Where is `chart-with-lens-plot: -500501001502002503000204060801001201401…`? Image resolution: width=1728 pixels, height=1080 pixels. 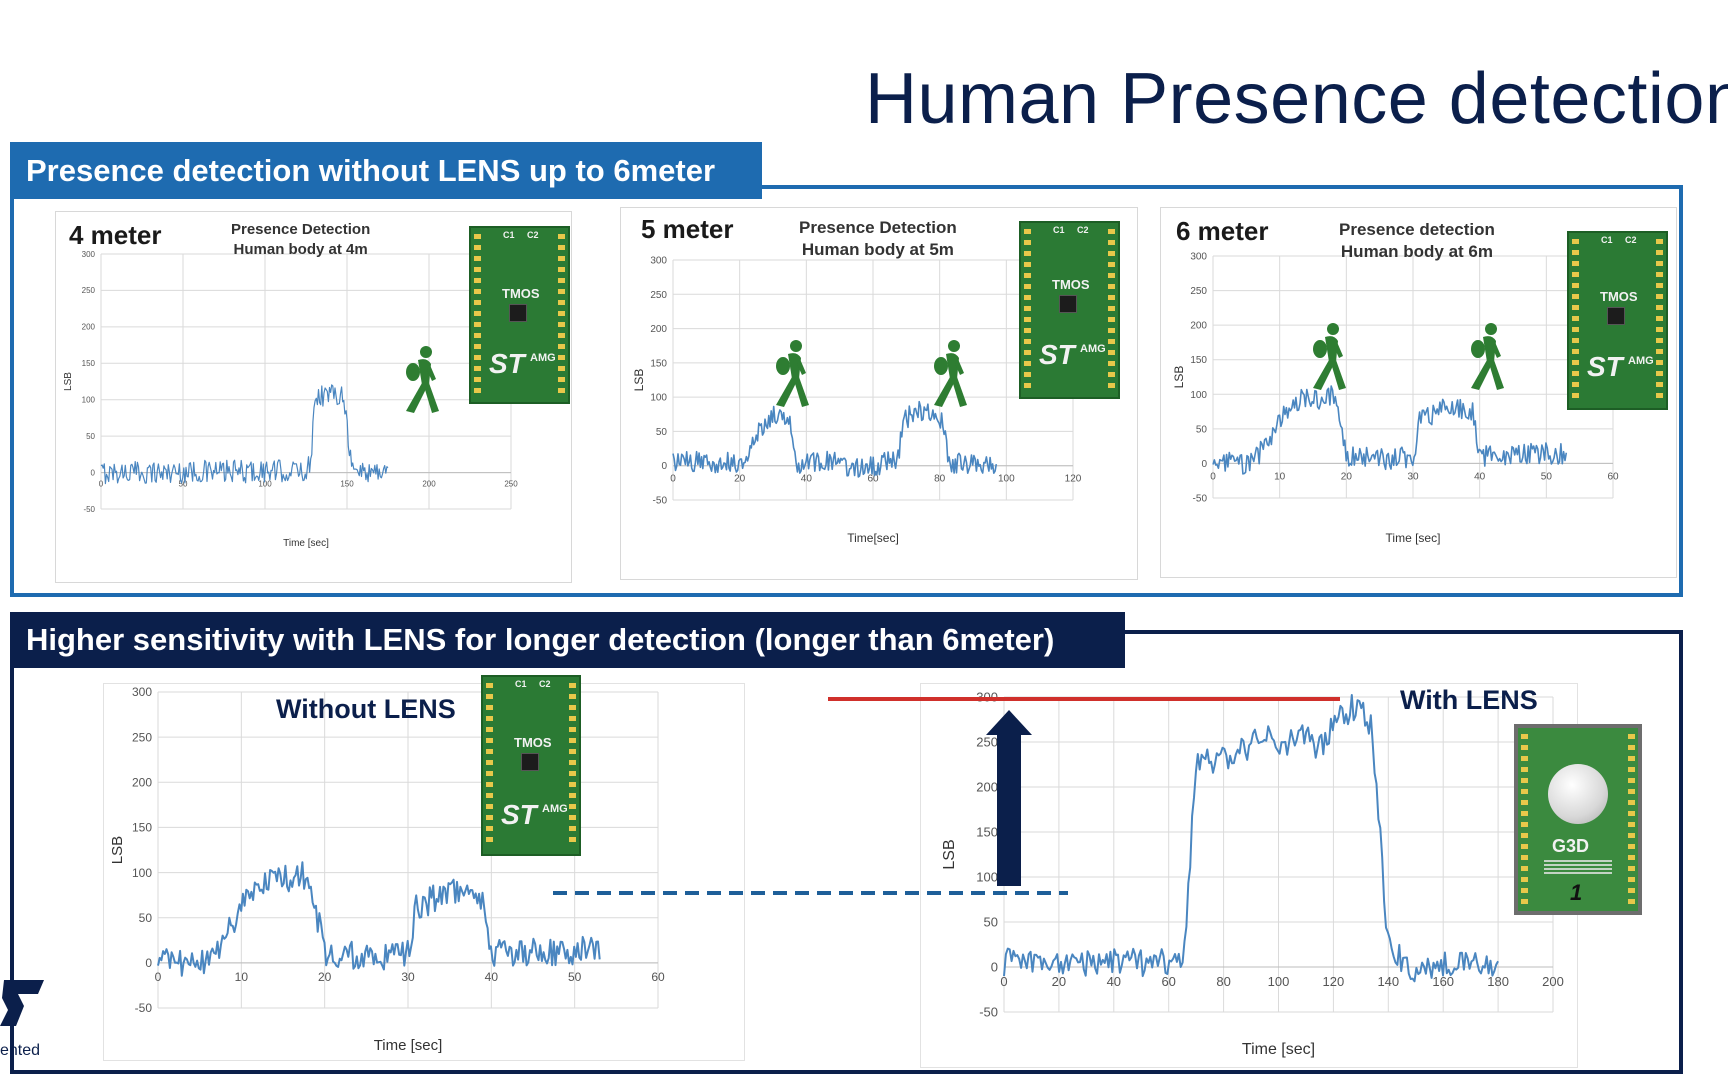
chart-with-lens-plot: -500501001502002503000204060801001201401… is located at coordinates (1252, 874).